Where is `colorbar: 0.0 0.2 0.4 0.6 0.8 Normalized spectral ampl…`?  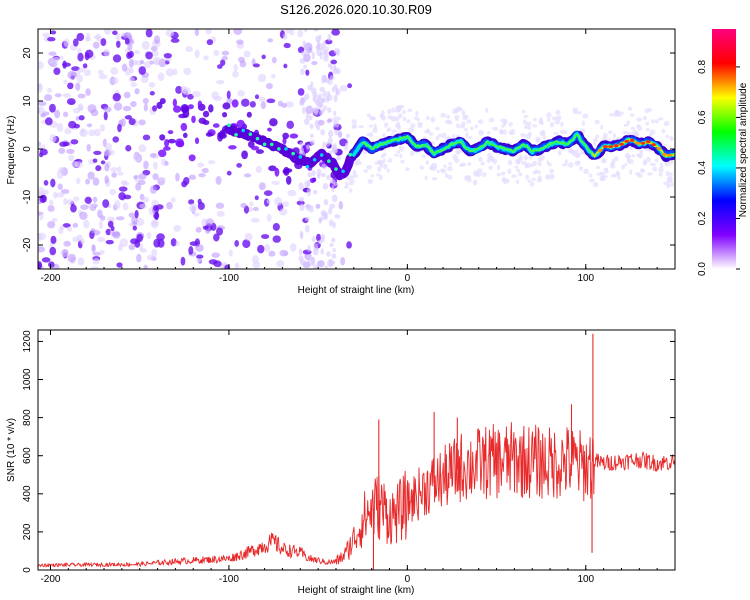
colorbar: 0.0 0.2 0.4 0.6 0.8 Normalized spectral ampl… is located at coordinates (723, 152).